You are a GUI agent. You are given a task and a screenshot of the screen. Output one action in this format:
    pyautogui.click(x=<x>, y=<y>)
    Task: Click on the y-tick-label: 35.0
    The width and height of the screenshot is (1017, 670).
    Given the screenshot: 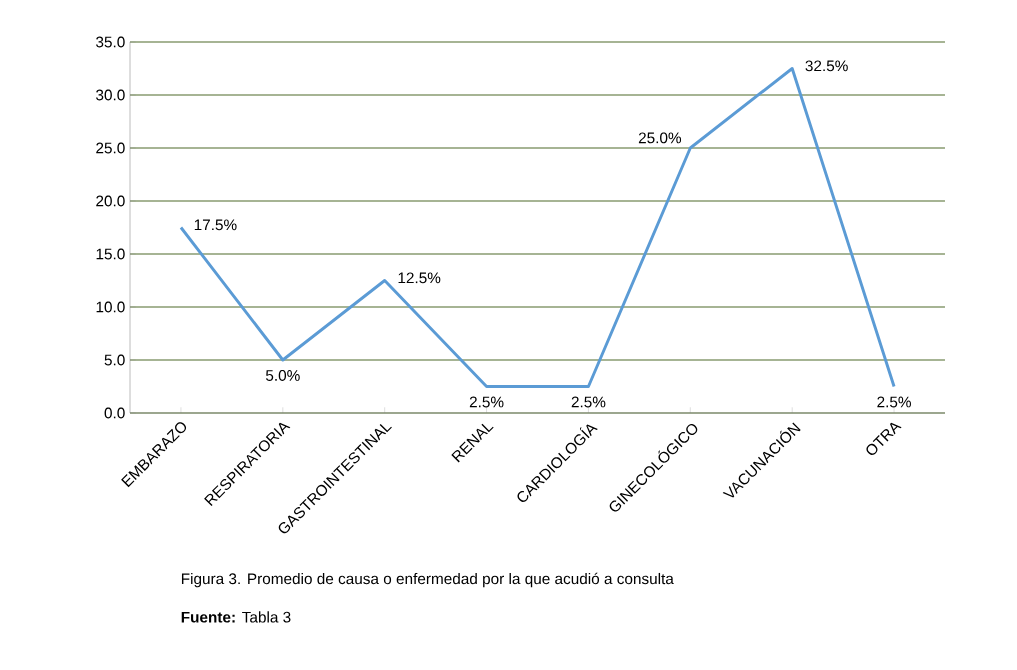 What is the action you would take?
    pyautogui.click(x=110, y=42)
    